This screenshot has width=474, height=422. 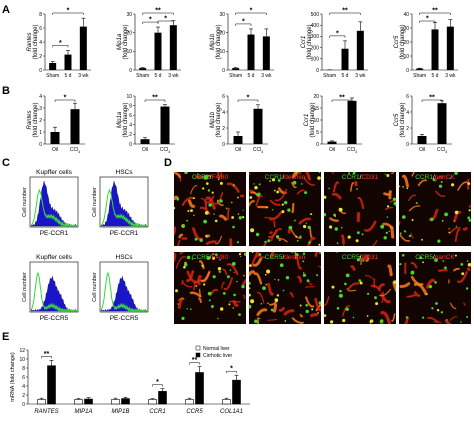 I want to click on panel-b-y-label: Mip1a(fold change), so click(x=123, y=119).